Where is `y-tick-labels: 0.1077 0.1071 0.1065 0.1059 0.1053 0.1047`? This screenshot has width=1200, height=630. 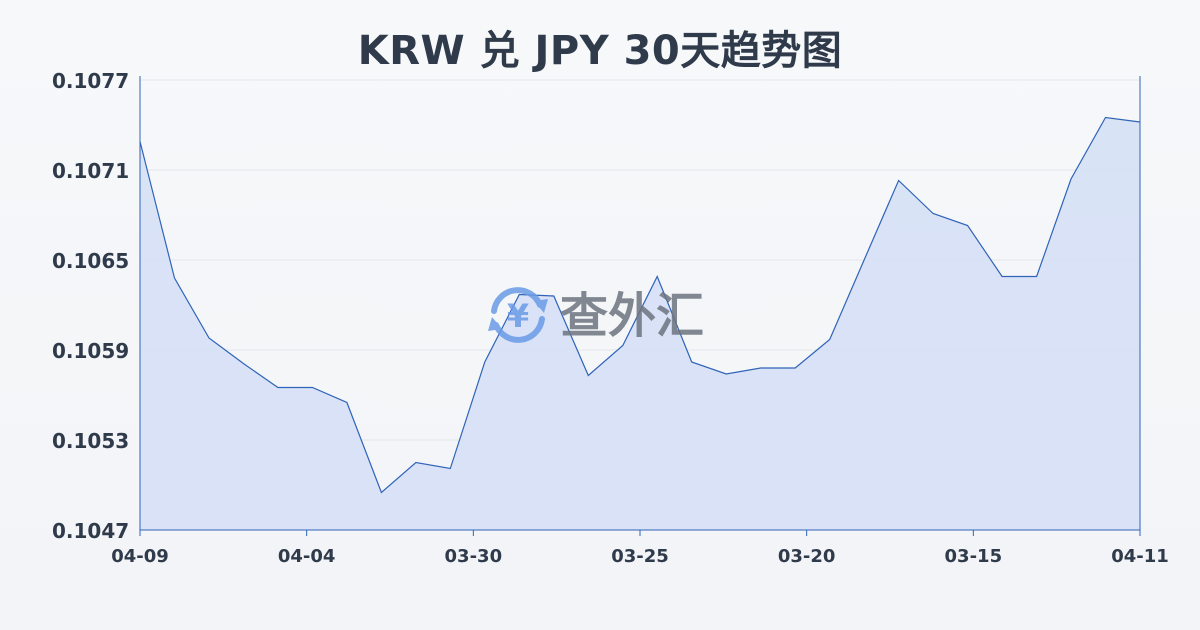
y-tick-labels: 0.1077 0.1071 0.1065 0.1059 0.1053 0.1047 is located at coordinates (90, 306).